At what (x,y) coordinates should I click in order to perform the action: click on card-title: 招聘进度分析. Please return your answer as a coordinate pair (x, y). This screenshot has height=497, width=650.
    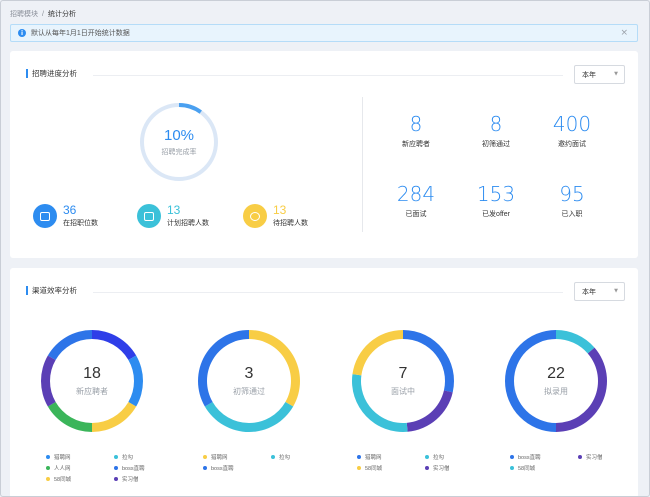
    Looking at the image, I should click on (51, 73).